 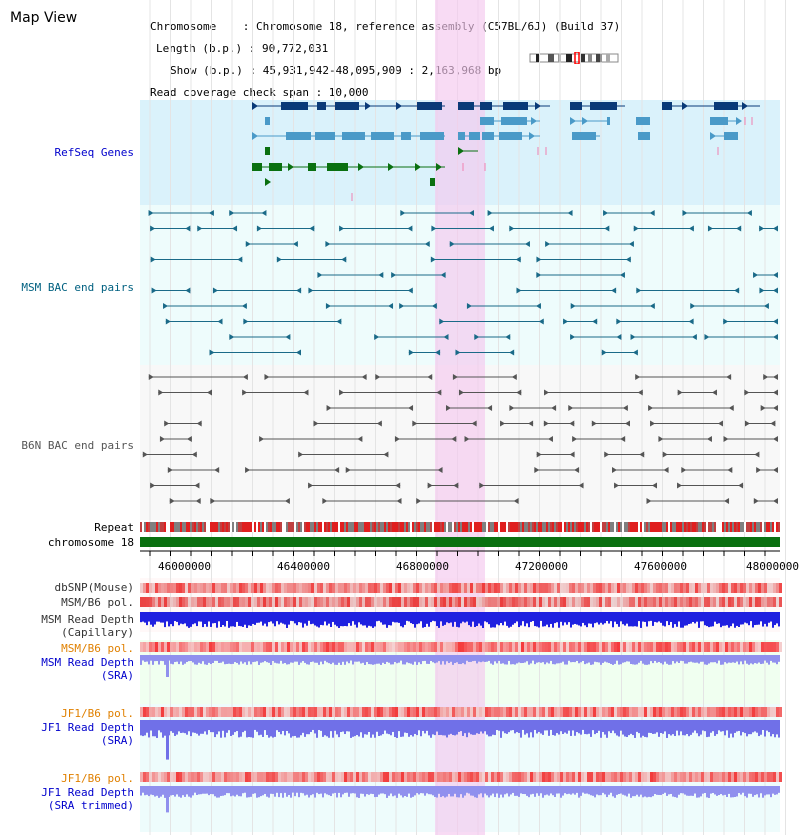 What do you see at coordinates (77, 287) in the screenshot?
I see `msm-bac-label: MSM BAC end pairs` at bounding box center [77, 287].